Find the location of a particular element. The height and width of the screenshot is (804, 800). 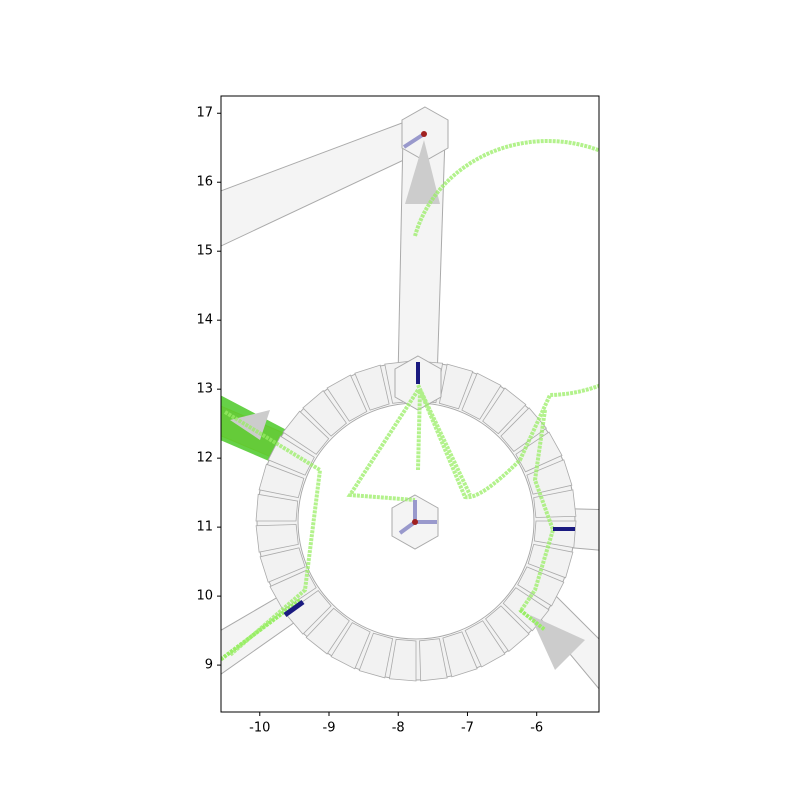

y-tick-label: 13 is located at coordinates (204, 389).